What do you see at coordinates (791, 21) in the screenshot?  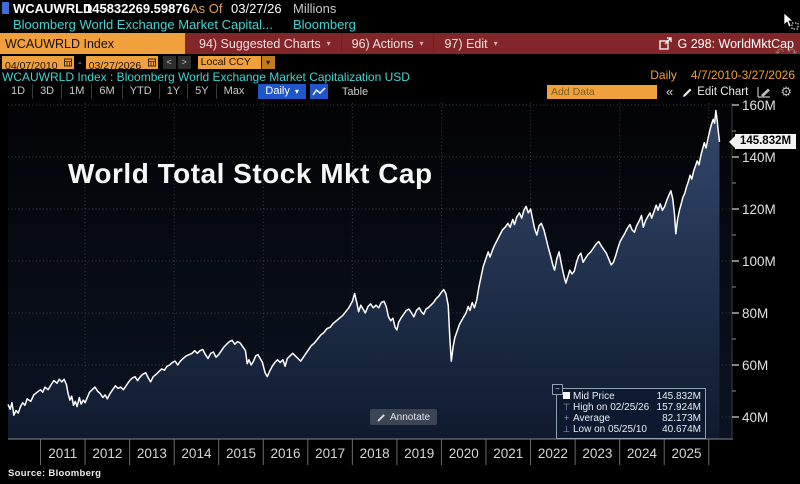 I see `mouse-cursor-icon` at bounding box center [791, 21].